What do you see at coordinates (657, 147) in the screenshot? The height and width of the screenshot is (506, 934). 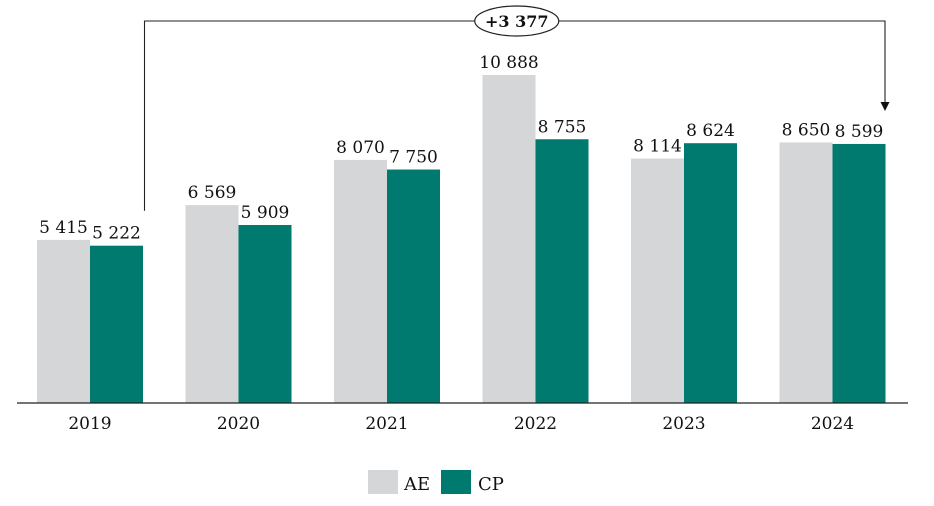 I see `data-label-ae-2023: 8 114` at bounding box center [657, 147].